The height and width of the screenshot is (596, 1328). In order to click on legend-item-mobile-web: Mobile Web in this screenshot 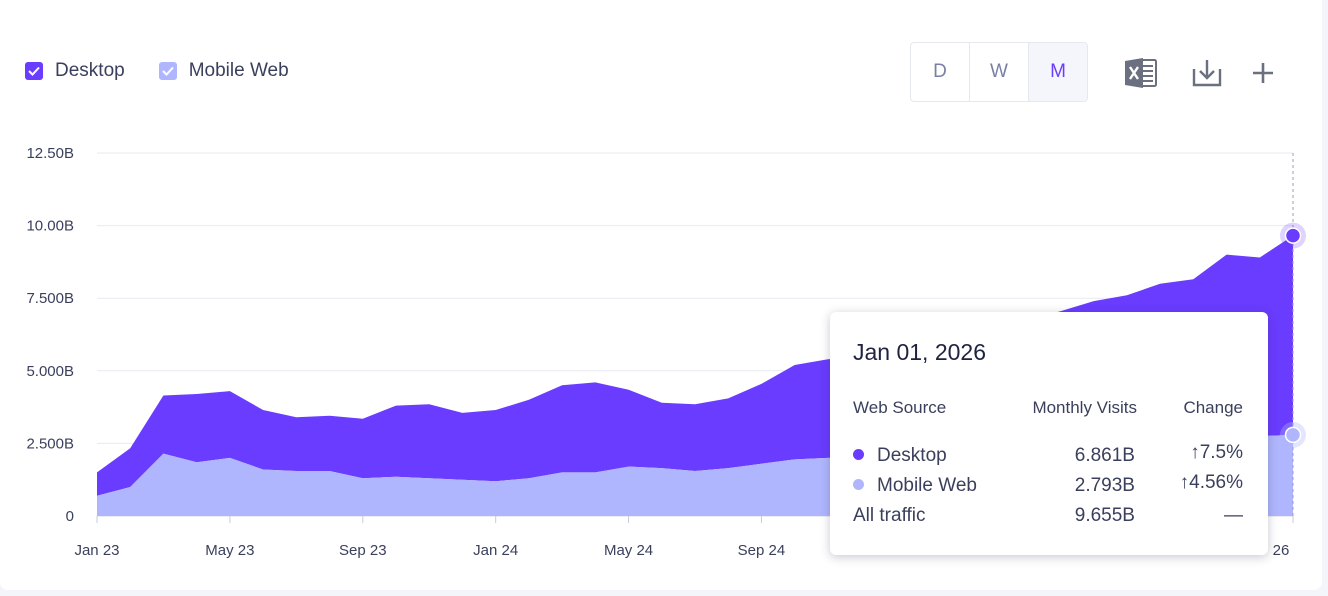, I will do `click(223, 71)`.